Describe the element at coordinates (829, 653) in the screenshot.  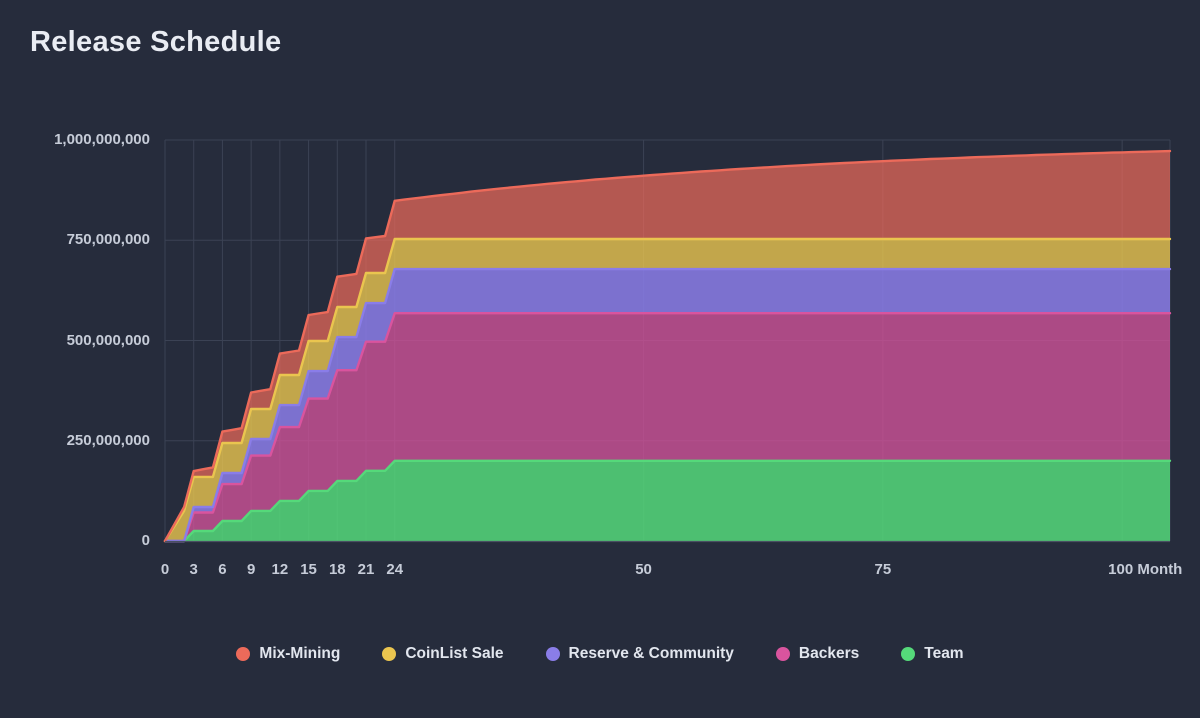
I see `legend-item-label: Backers` at that location.